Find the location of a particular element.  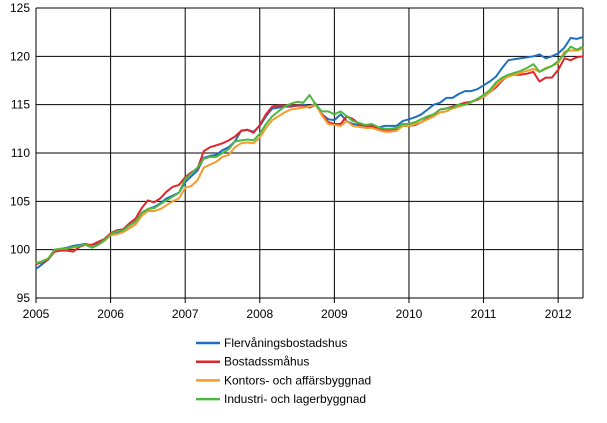

y-tick-label: 100 is located at coordinates (20, 250).